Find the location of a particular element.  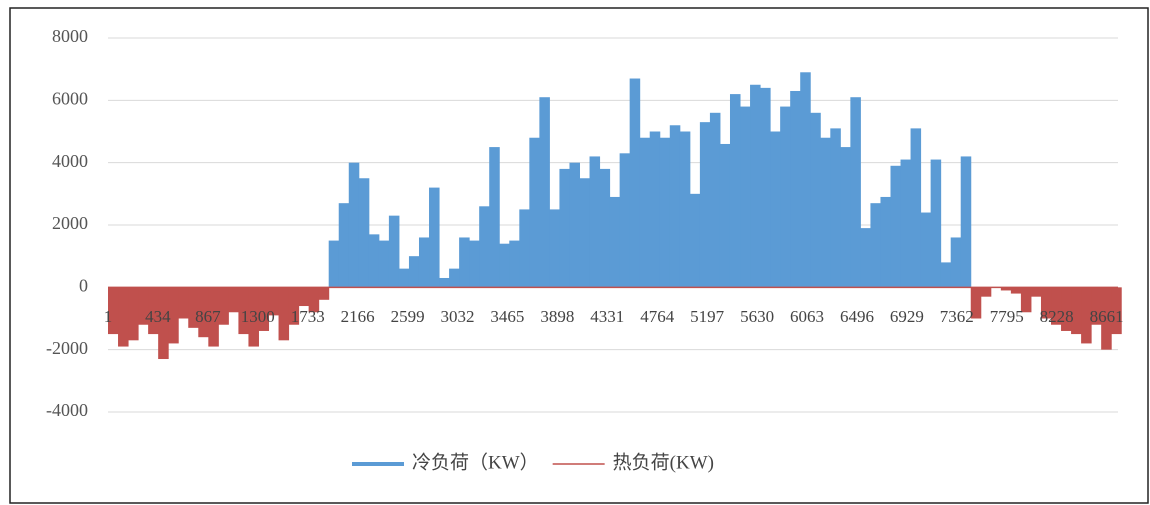

x-tick-label: 7362 is located at coordinates (957, 316).